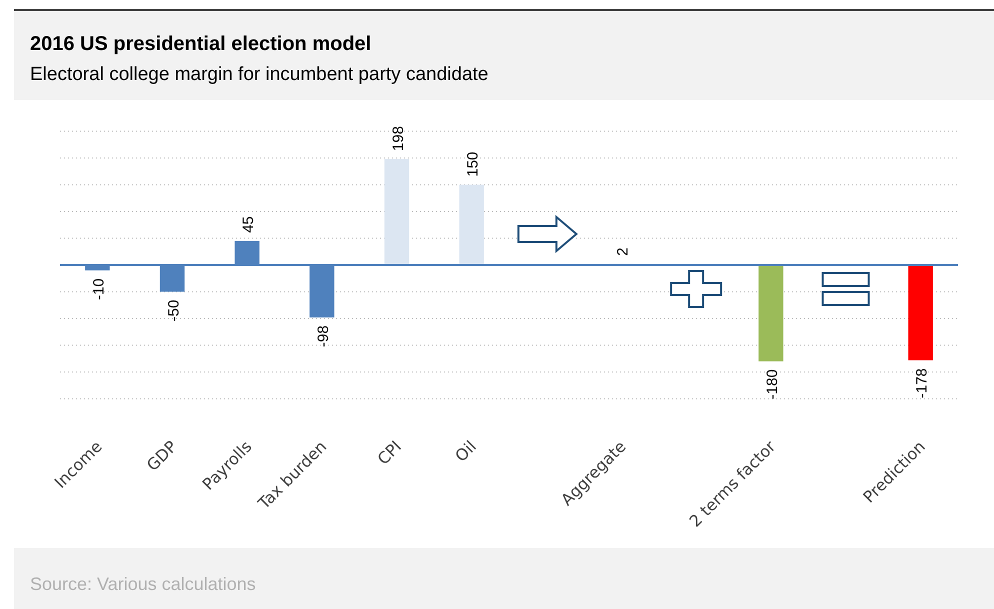 This screenshot has height=609, width=994. Describe the element at coordinates (623, 252) in the screenshot. I see `data-label: 2` at that location.